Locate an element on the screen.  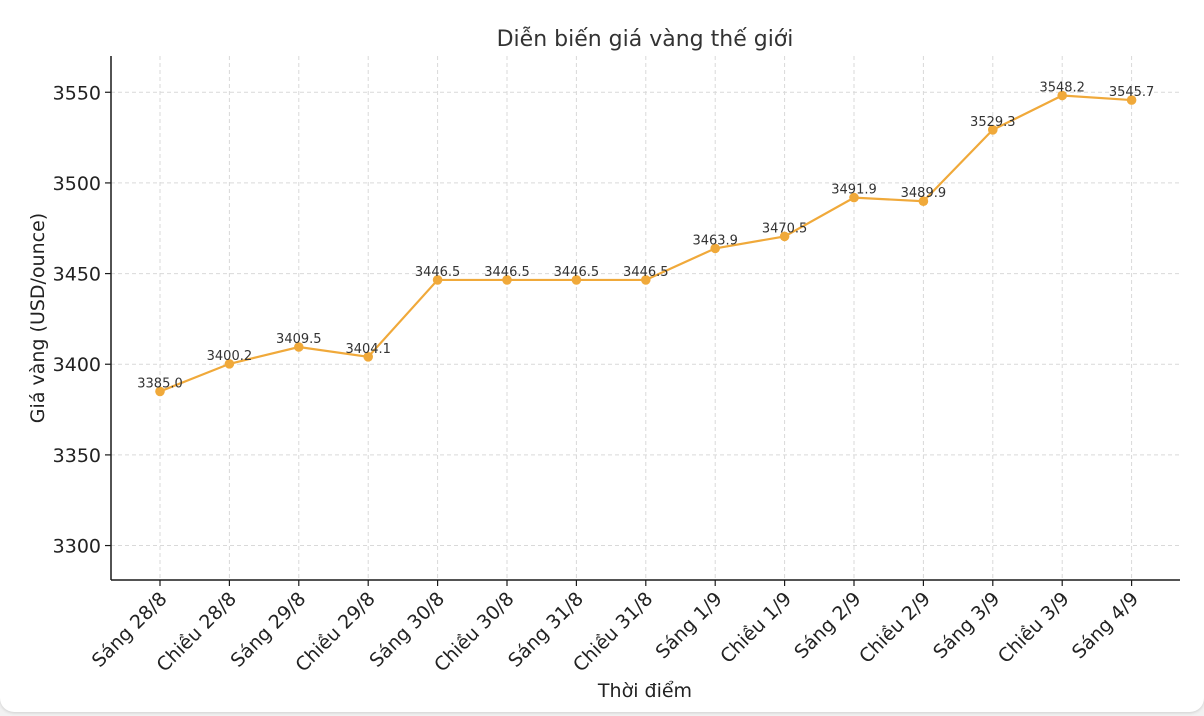
data-label: 3463.9 is located at coordinates (715, 240).